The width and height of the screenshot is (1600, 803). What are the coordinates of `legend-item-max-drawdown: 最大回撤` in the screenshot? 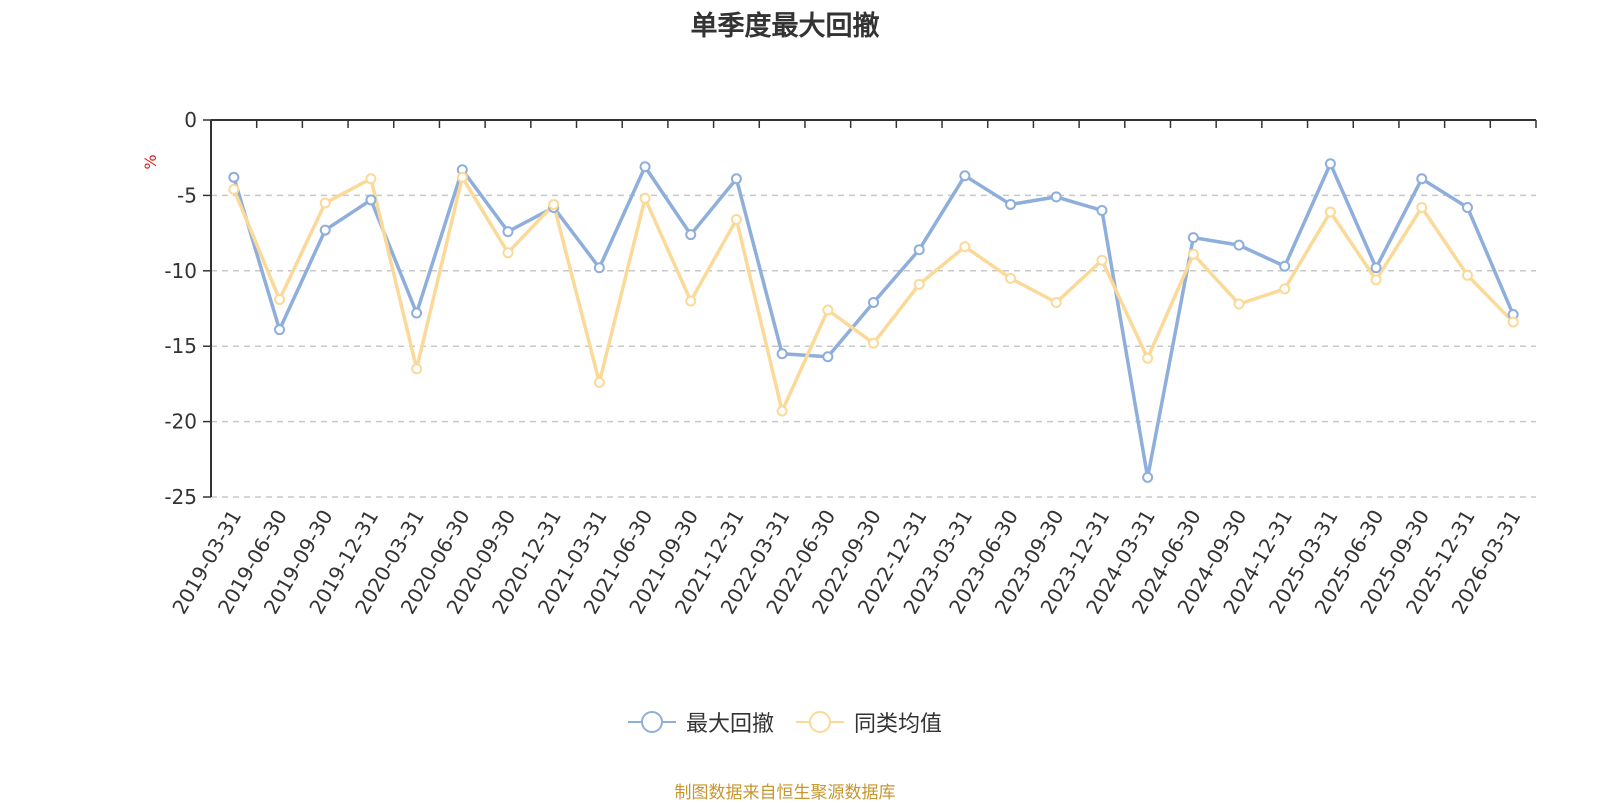 It's located at (700, 722).